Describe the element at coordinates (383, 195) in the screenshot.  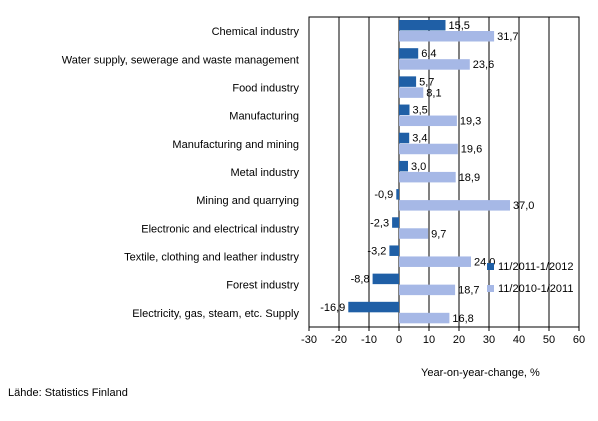
I see `data-label: -0,9` at that location.